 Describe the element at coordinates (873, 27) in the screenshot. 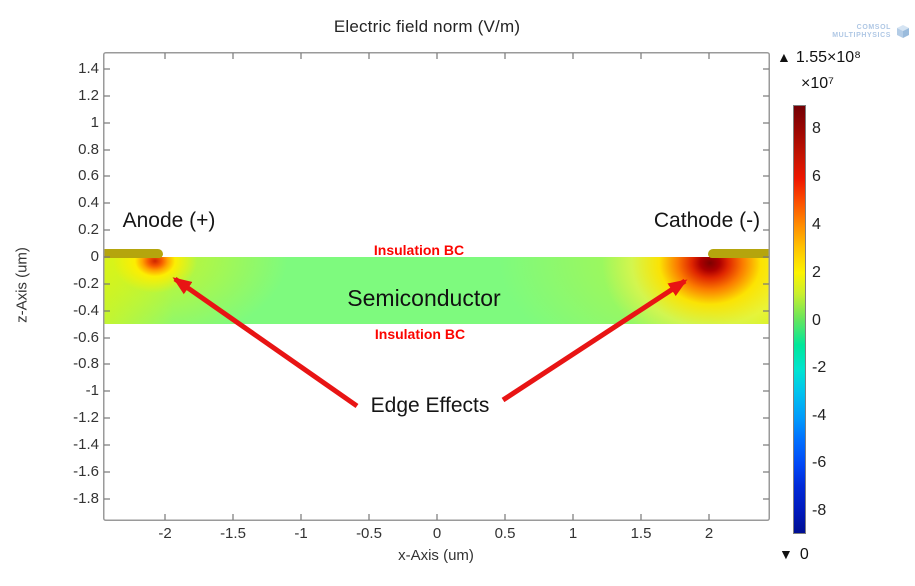

I see `comsol-logo-line1: COMSOL` at that location.